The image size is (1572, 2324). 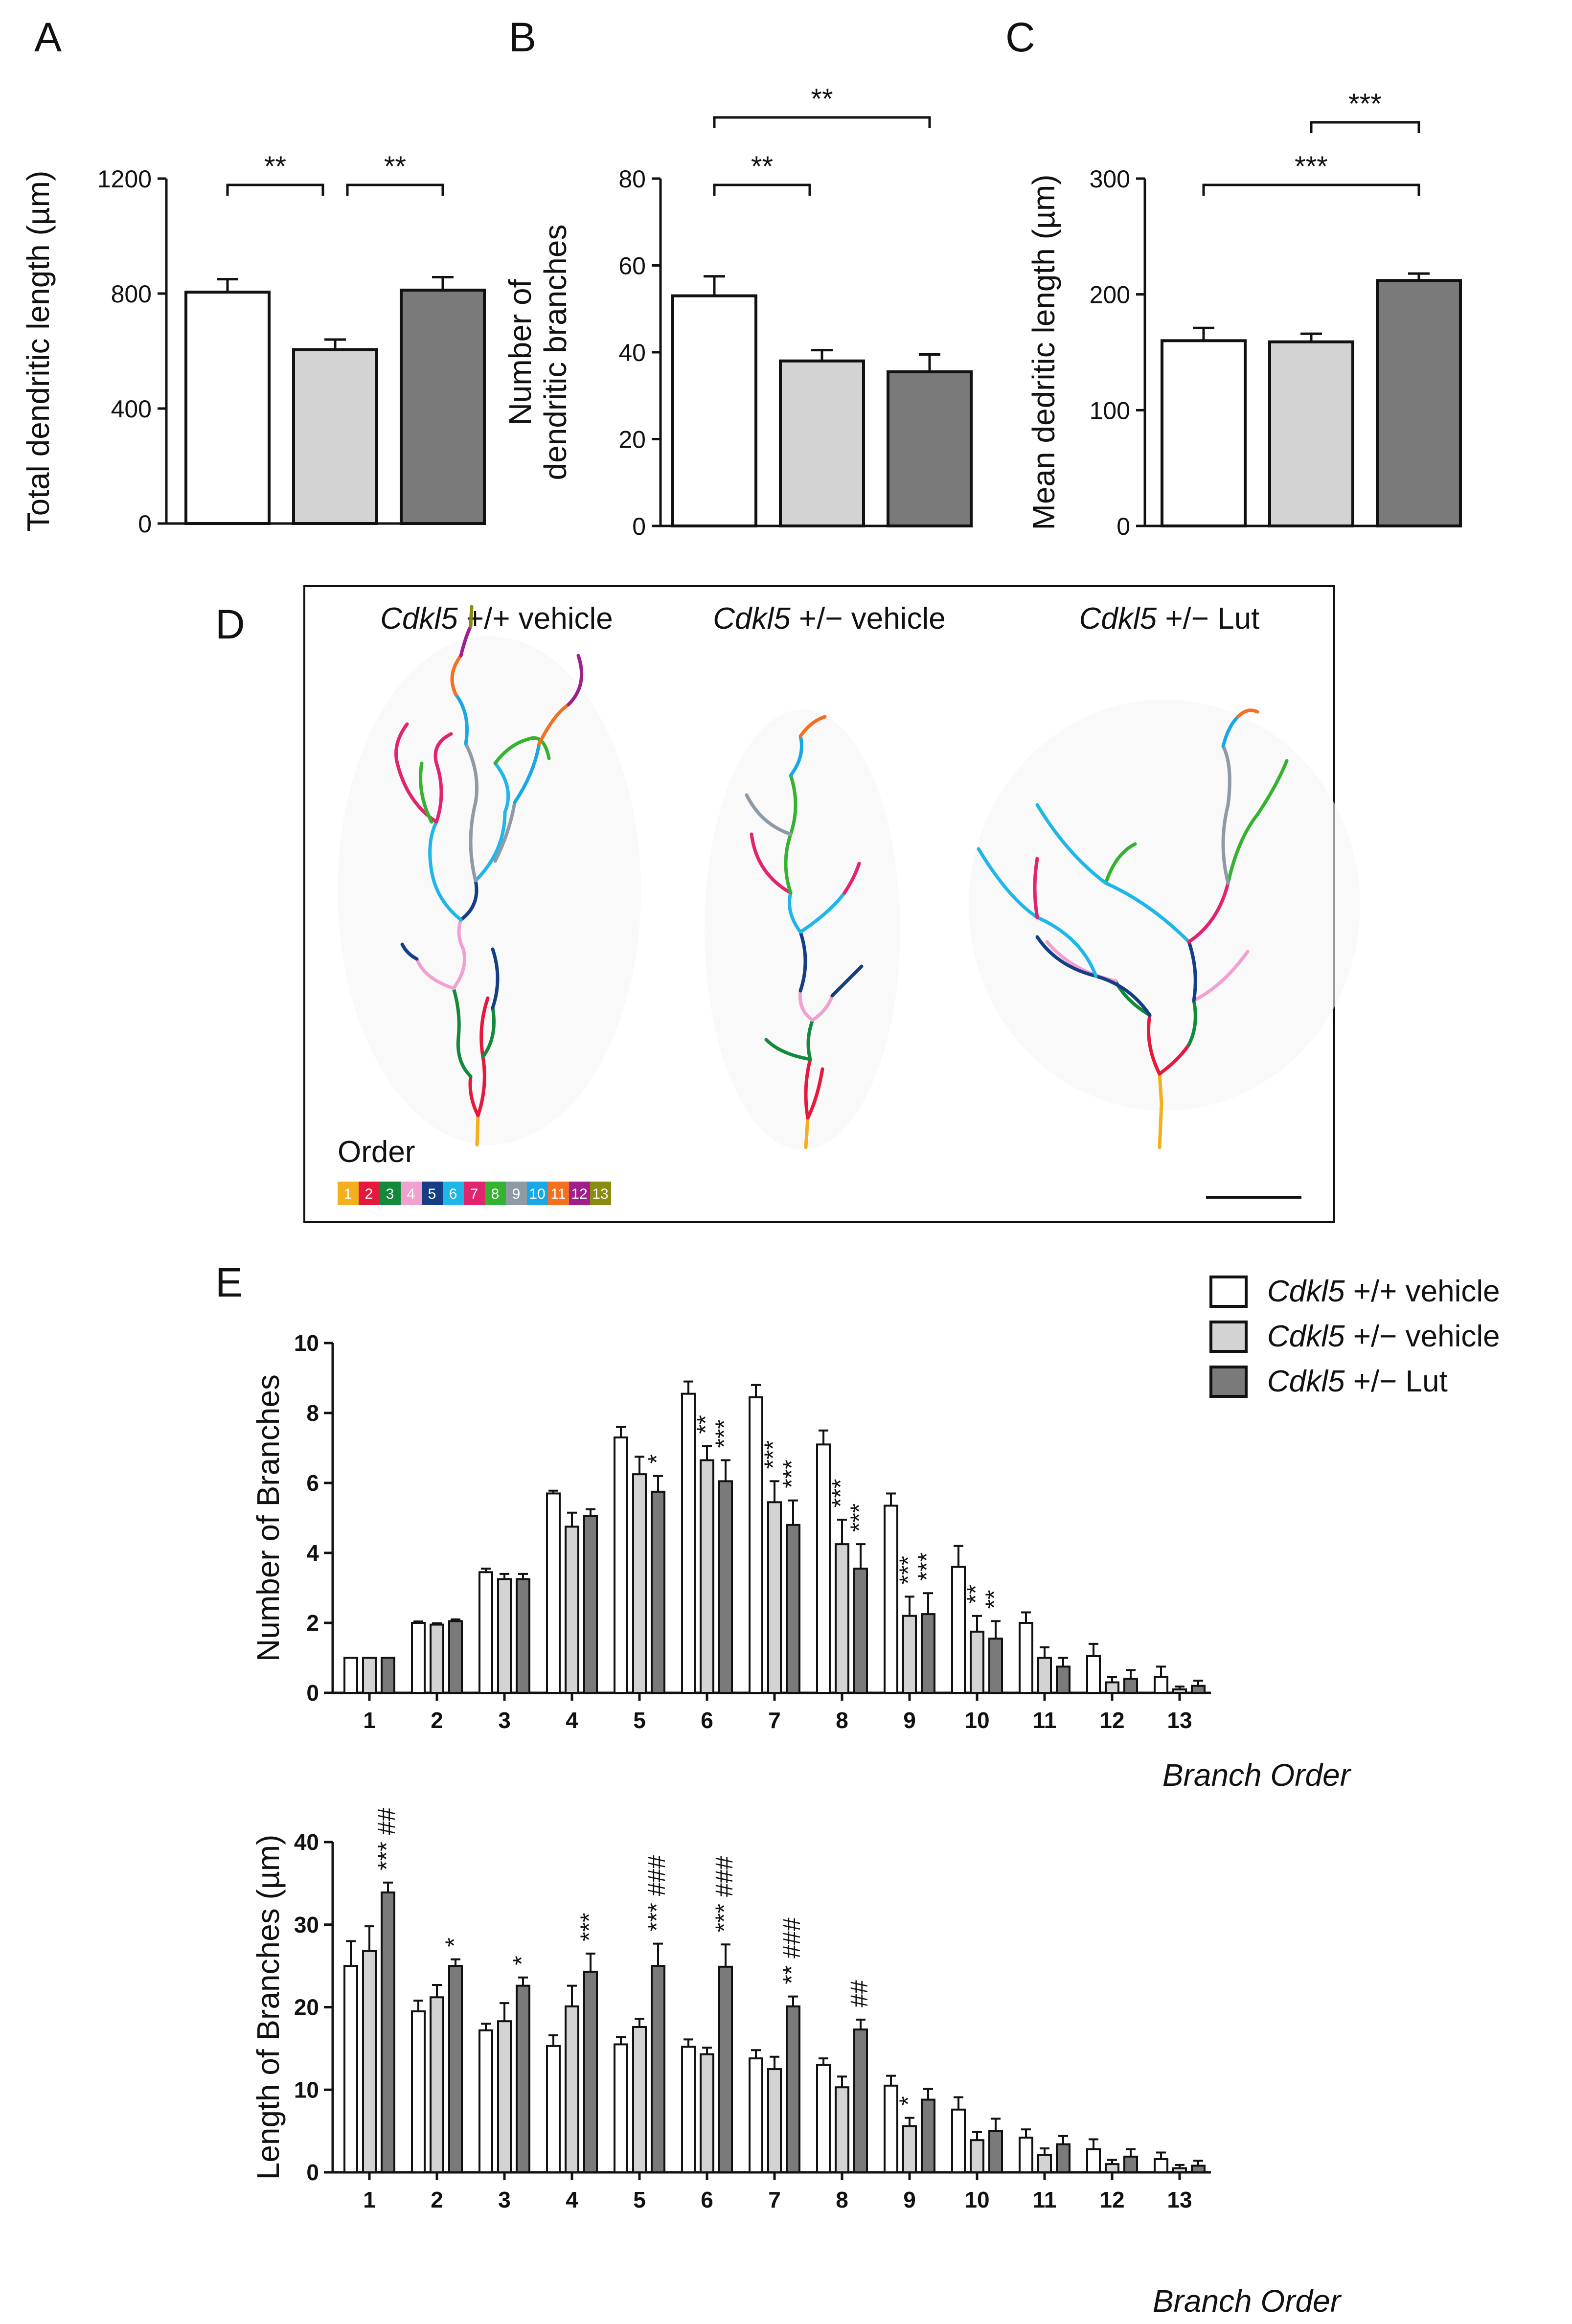 What do you see at coordinates (1422, 1291) in the screenshot?
I see `legend-label-genotype: +/+ vehicle` at bounding box center [1422, 1291].